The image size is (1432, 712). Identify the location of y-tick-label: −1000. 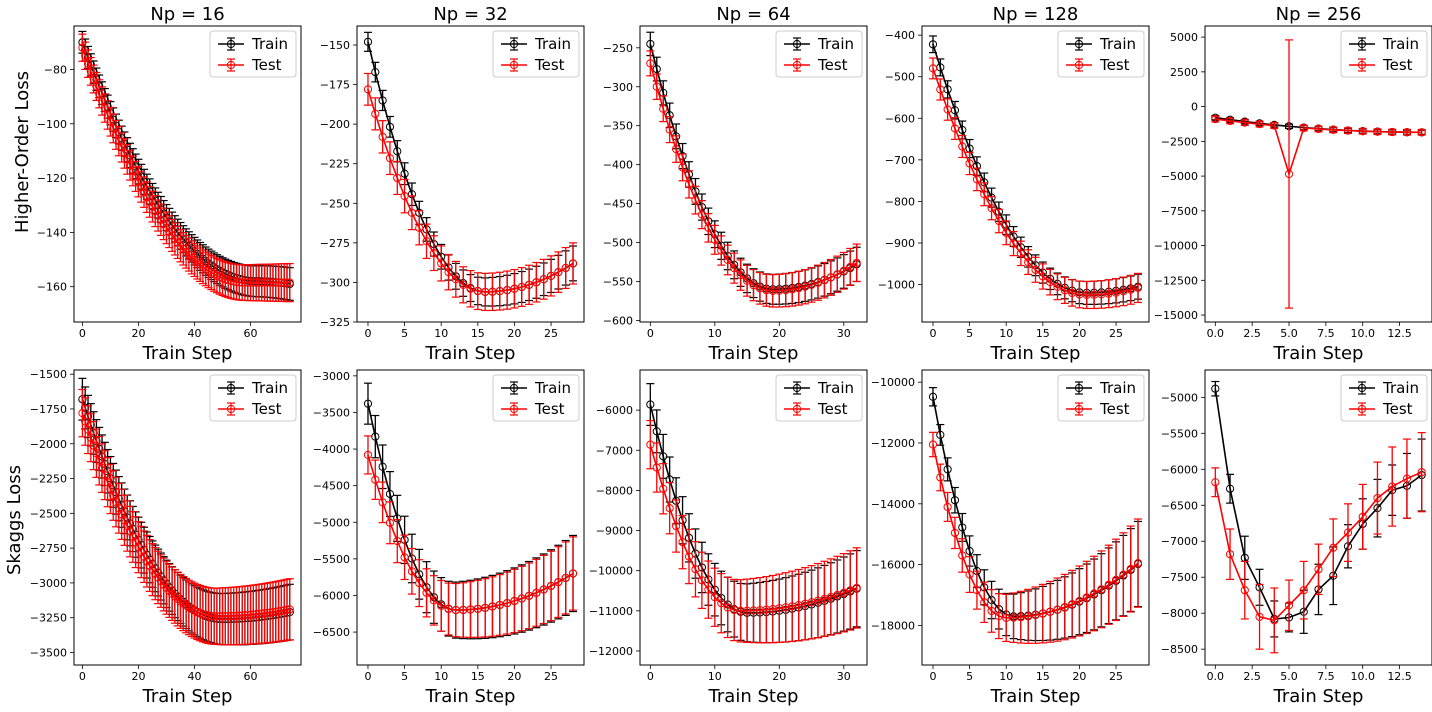
(896, 285).